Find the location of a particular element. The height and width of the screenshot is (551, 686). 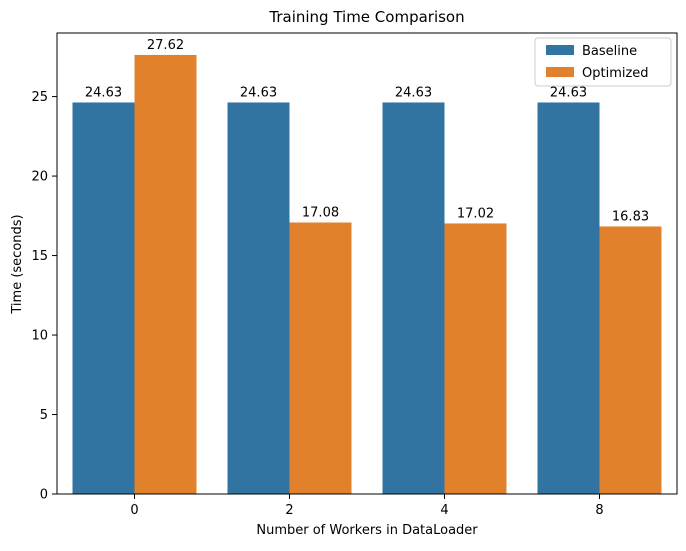

x-tick-label-0: 0 is located at coordinates (134, 510).